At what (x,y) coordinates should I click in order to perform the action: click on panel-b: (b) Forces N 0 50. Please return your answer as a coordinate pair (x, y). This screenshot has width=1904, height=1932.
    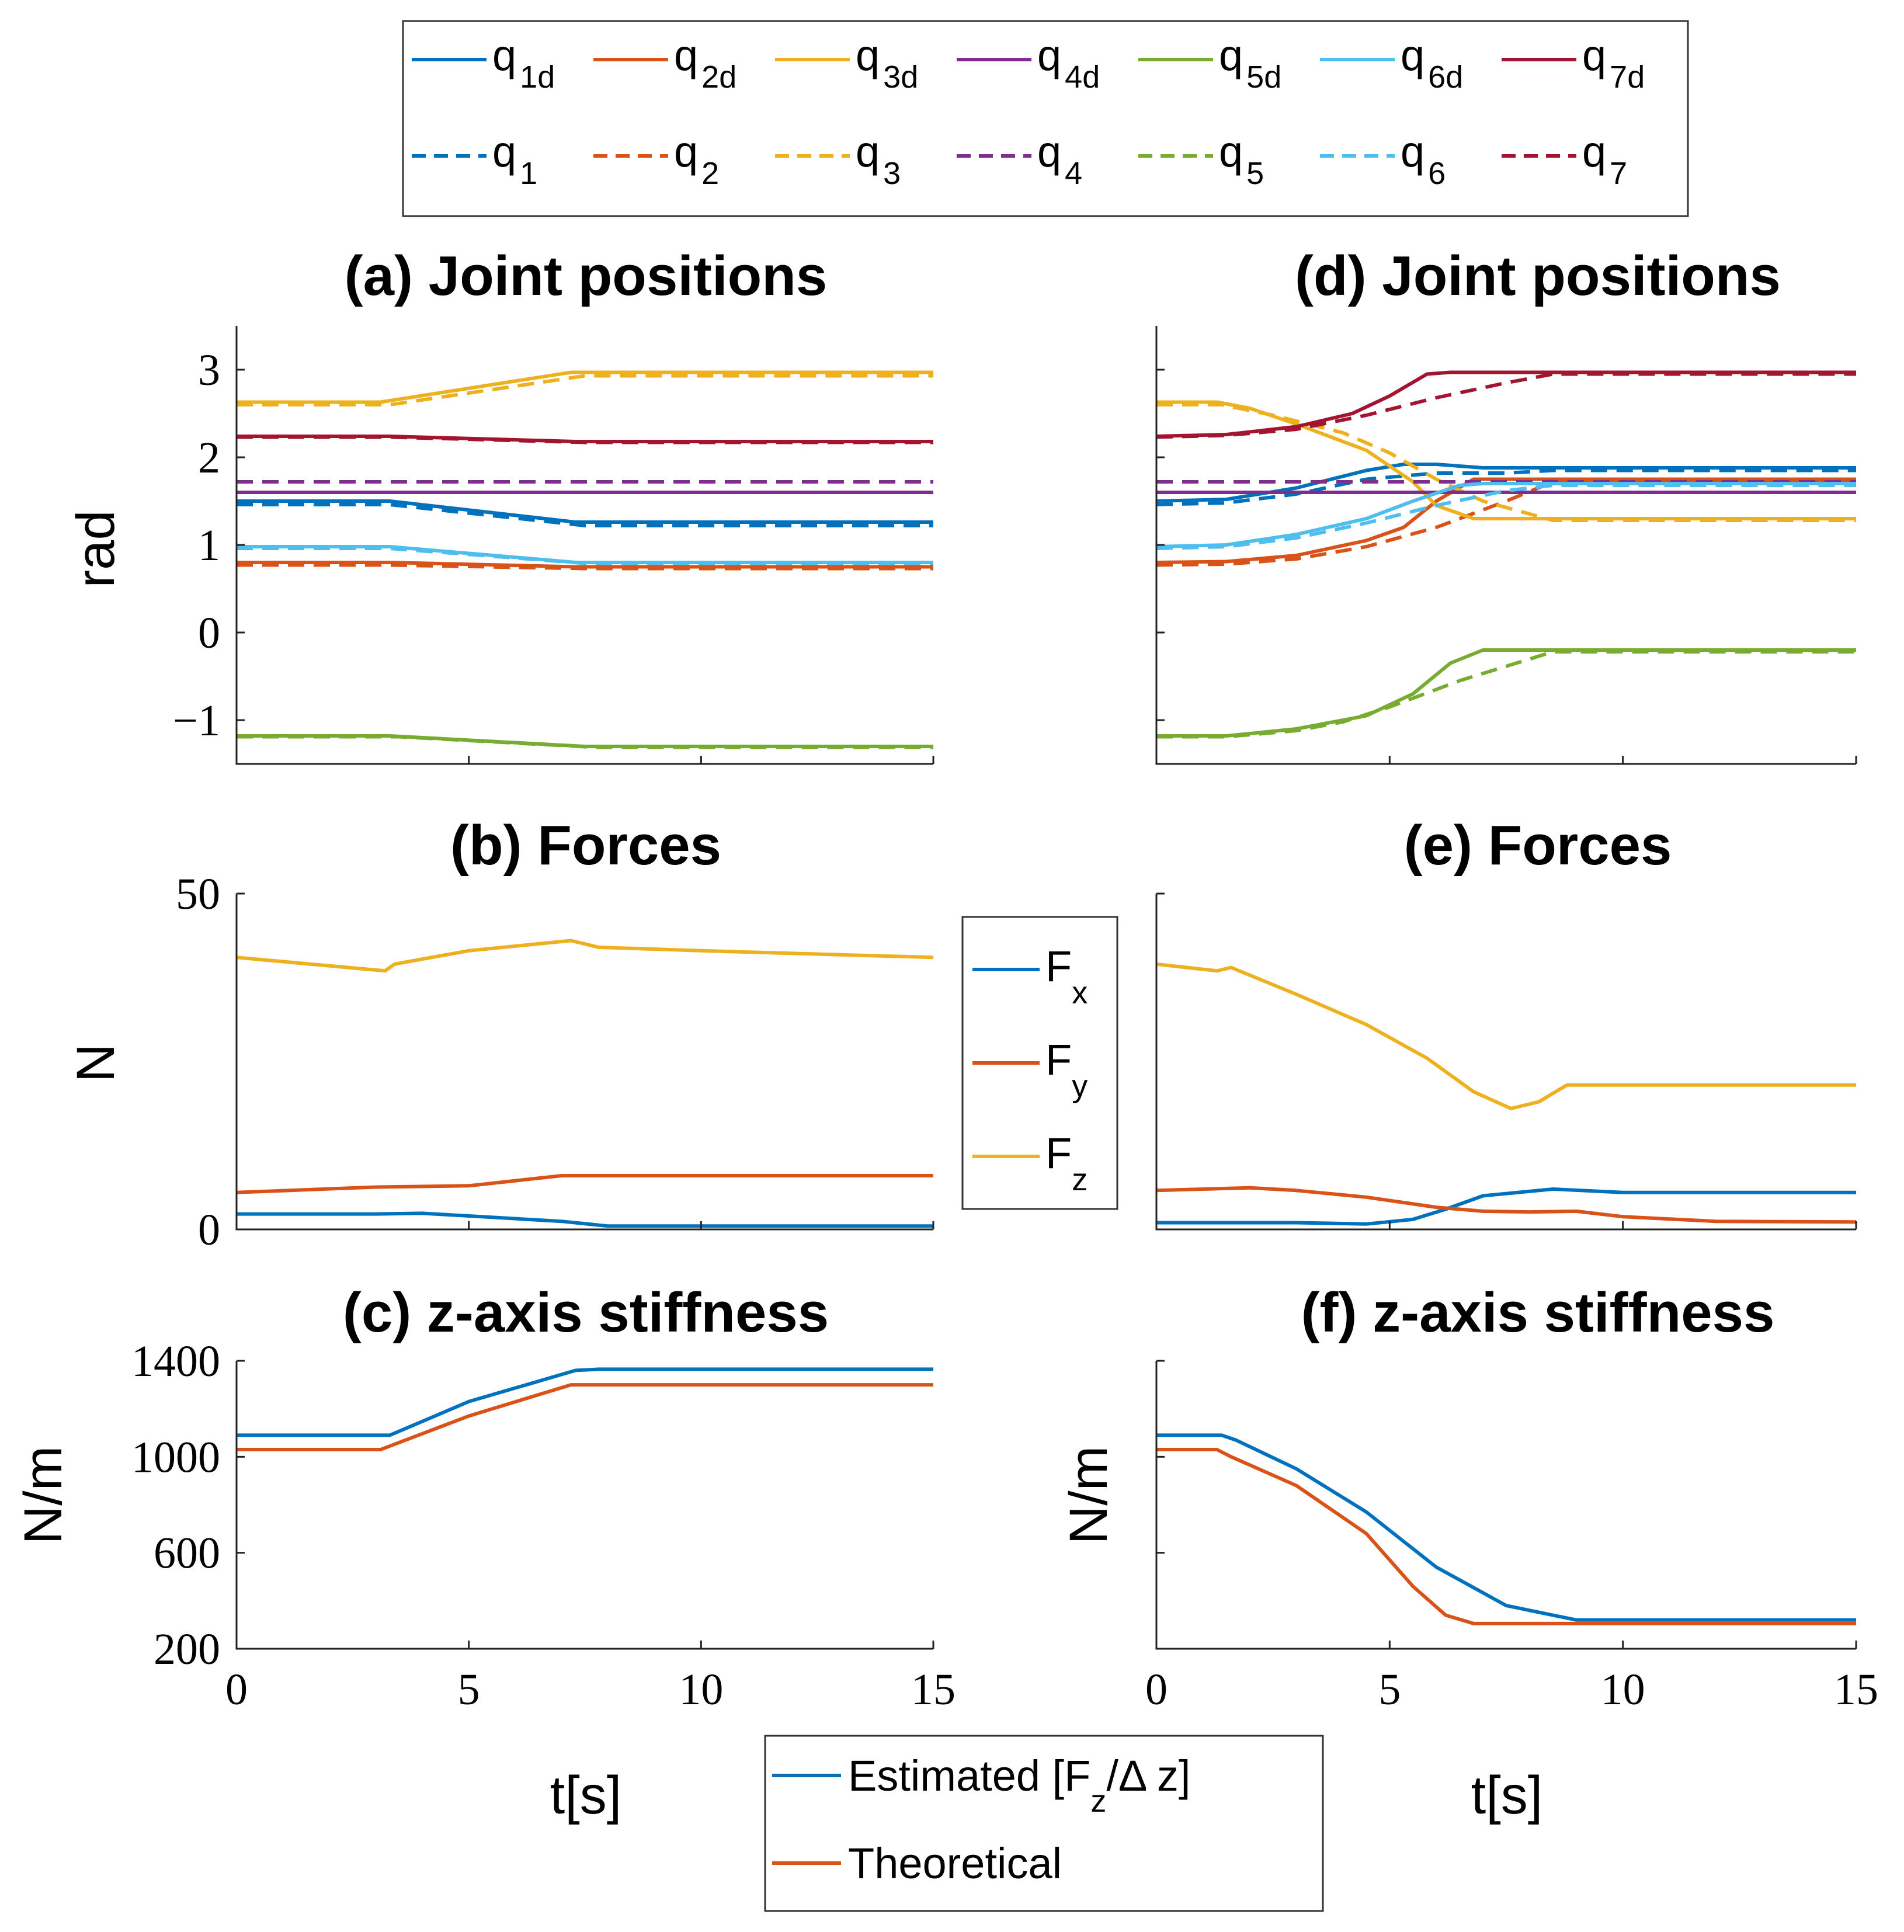
    Looking at the image, I should click on (500, 1034).